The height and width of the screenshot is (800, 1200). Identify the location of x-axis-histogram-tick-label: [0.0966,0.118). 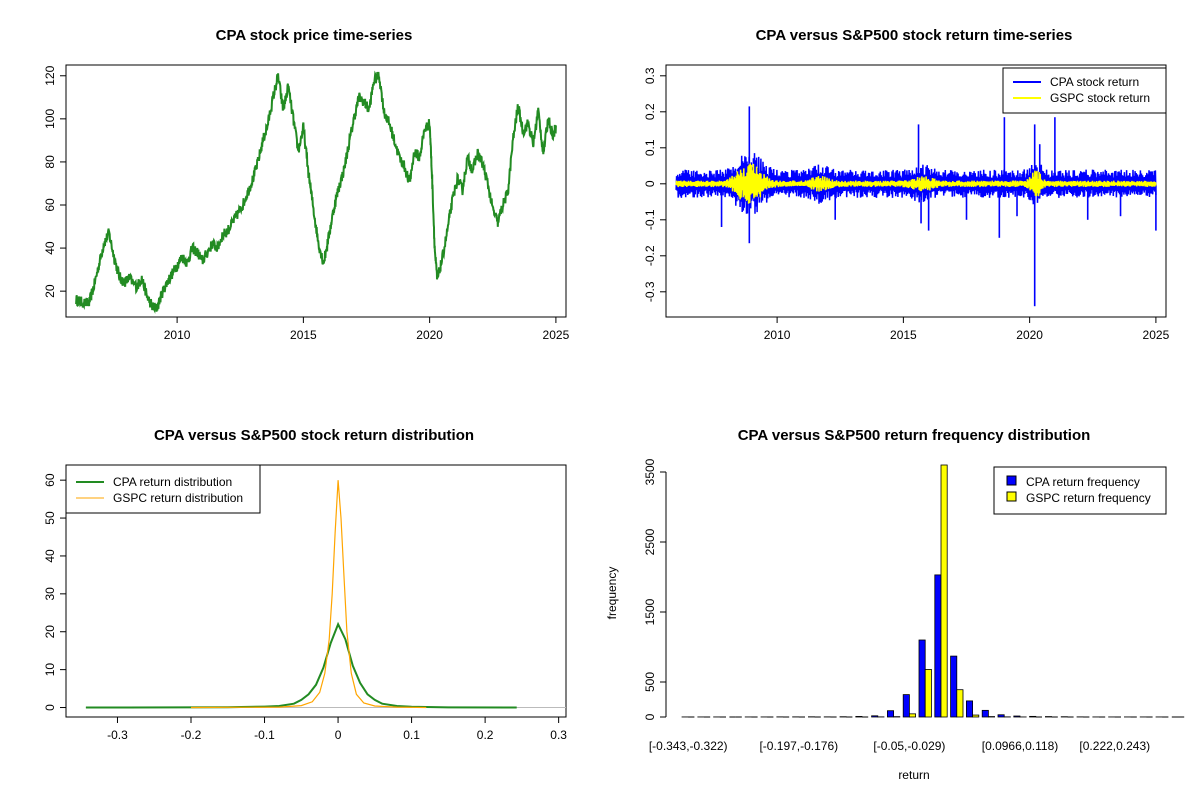
(1020, 746).